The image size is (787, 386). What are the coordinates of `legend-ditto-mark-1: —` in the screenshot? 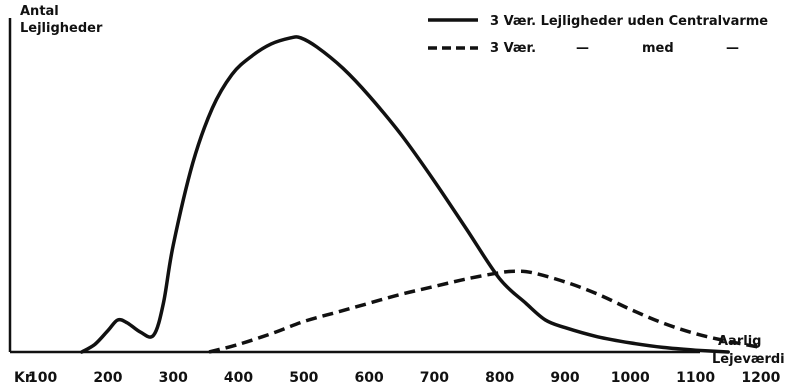 It's located at (582, 48).